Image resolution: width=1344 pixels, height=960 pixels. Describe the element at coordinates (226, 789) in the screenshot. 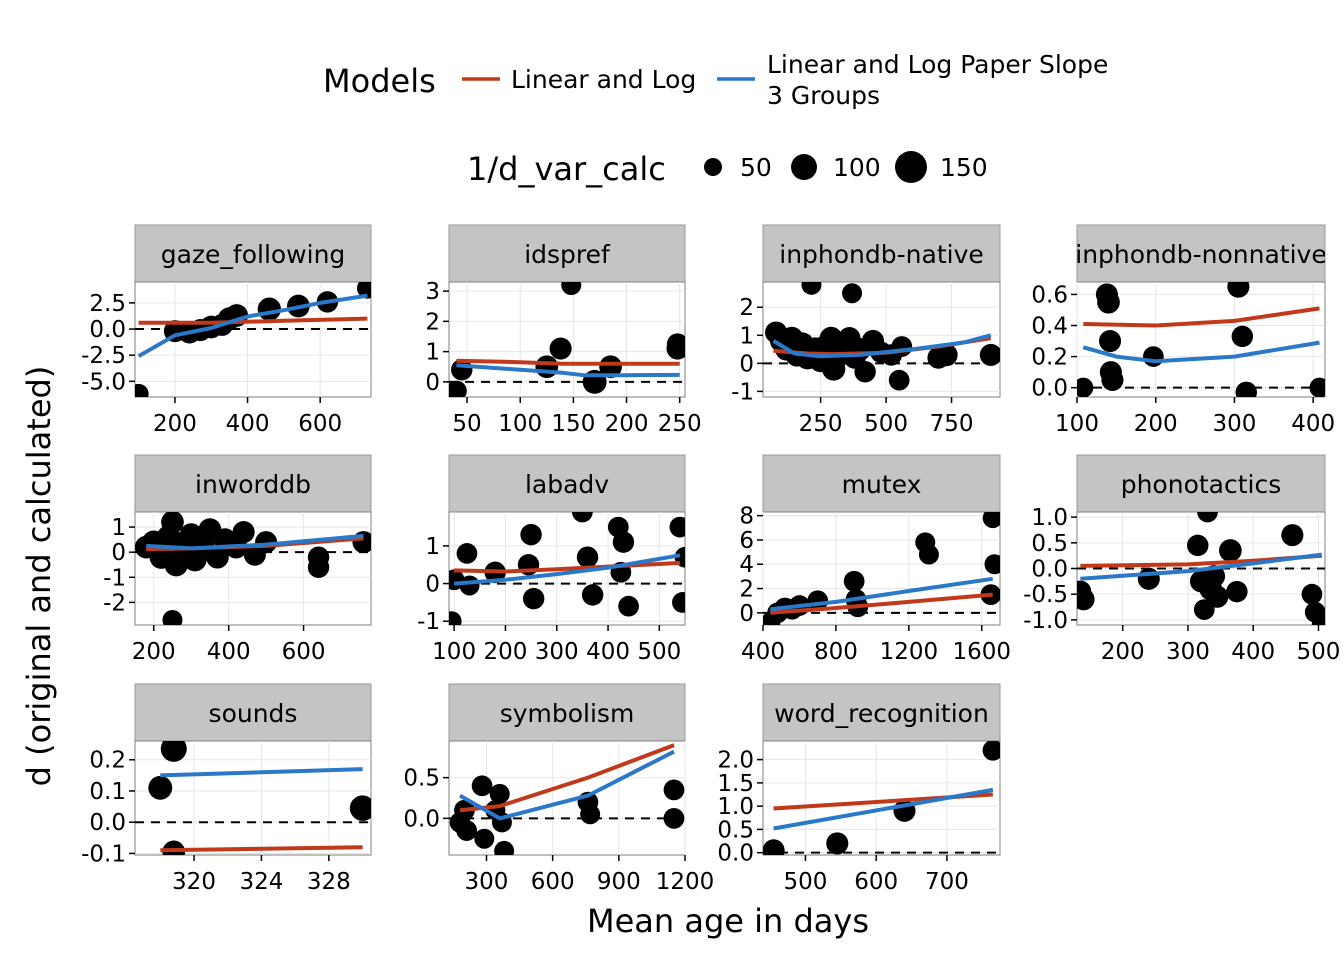

I see `panel-sounds: sounds 320 324 328 0.2 0.1 0.0 -0.1` at that location.